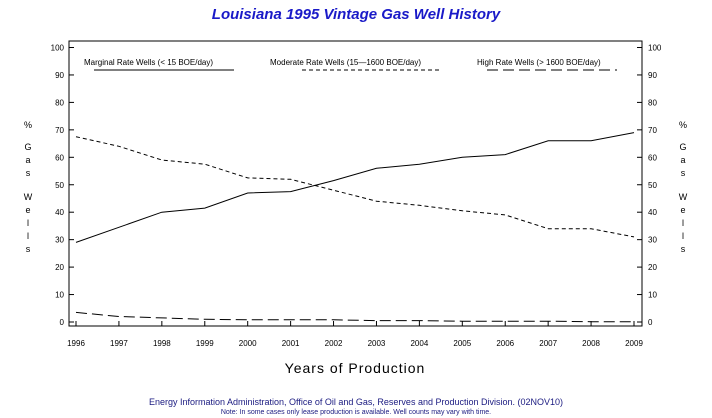 This screenshot has height=418, width=712. I want to click on y-tick-label-left: 90, so click(59, 75).